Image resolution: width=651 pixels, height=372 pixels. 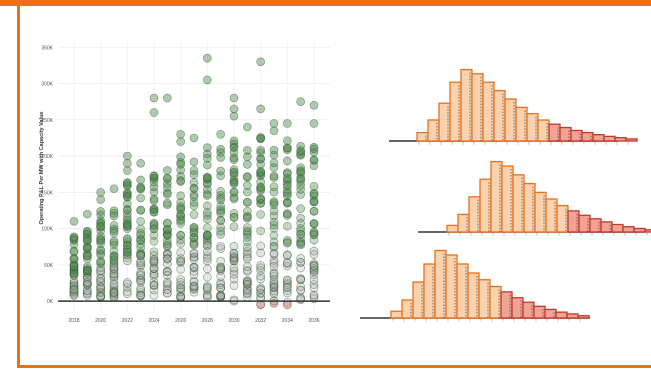 What do you see at coordinates (73, 321) in the screenshot?
I see `x-tick-label: 2018` at bounding box center [73, 321].